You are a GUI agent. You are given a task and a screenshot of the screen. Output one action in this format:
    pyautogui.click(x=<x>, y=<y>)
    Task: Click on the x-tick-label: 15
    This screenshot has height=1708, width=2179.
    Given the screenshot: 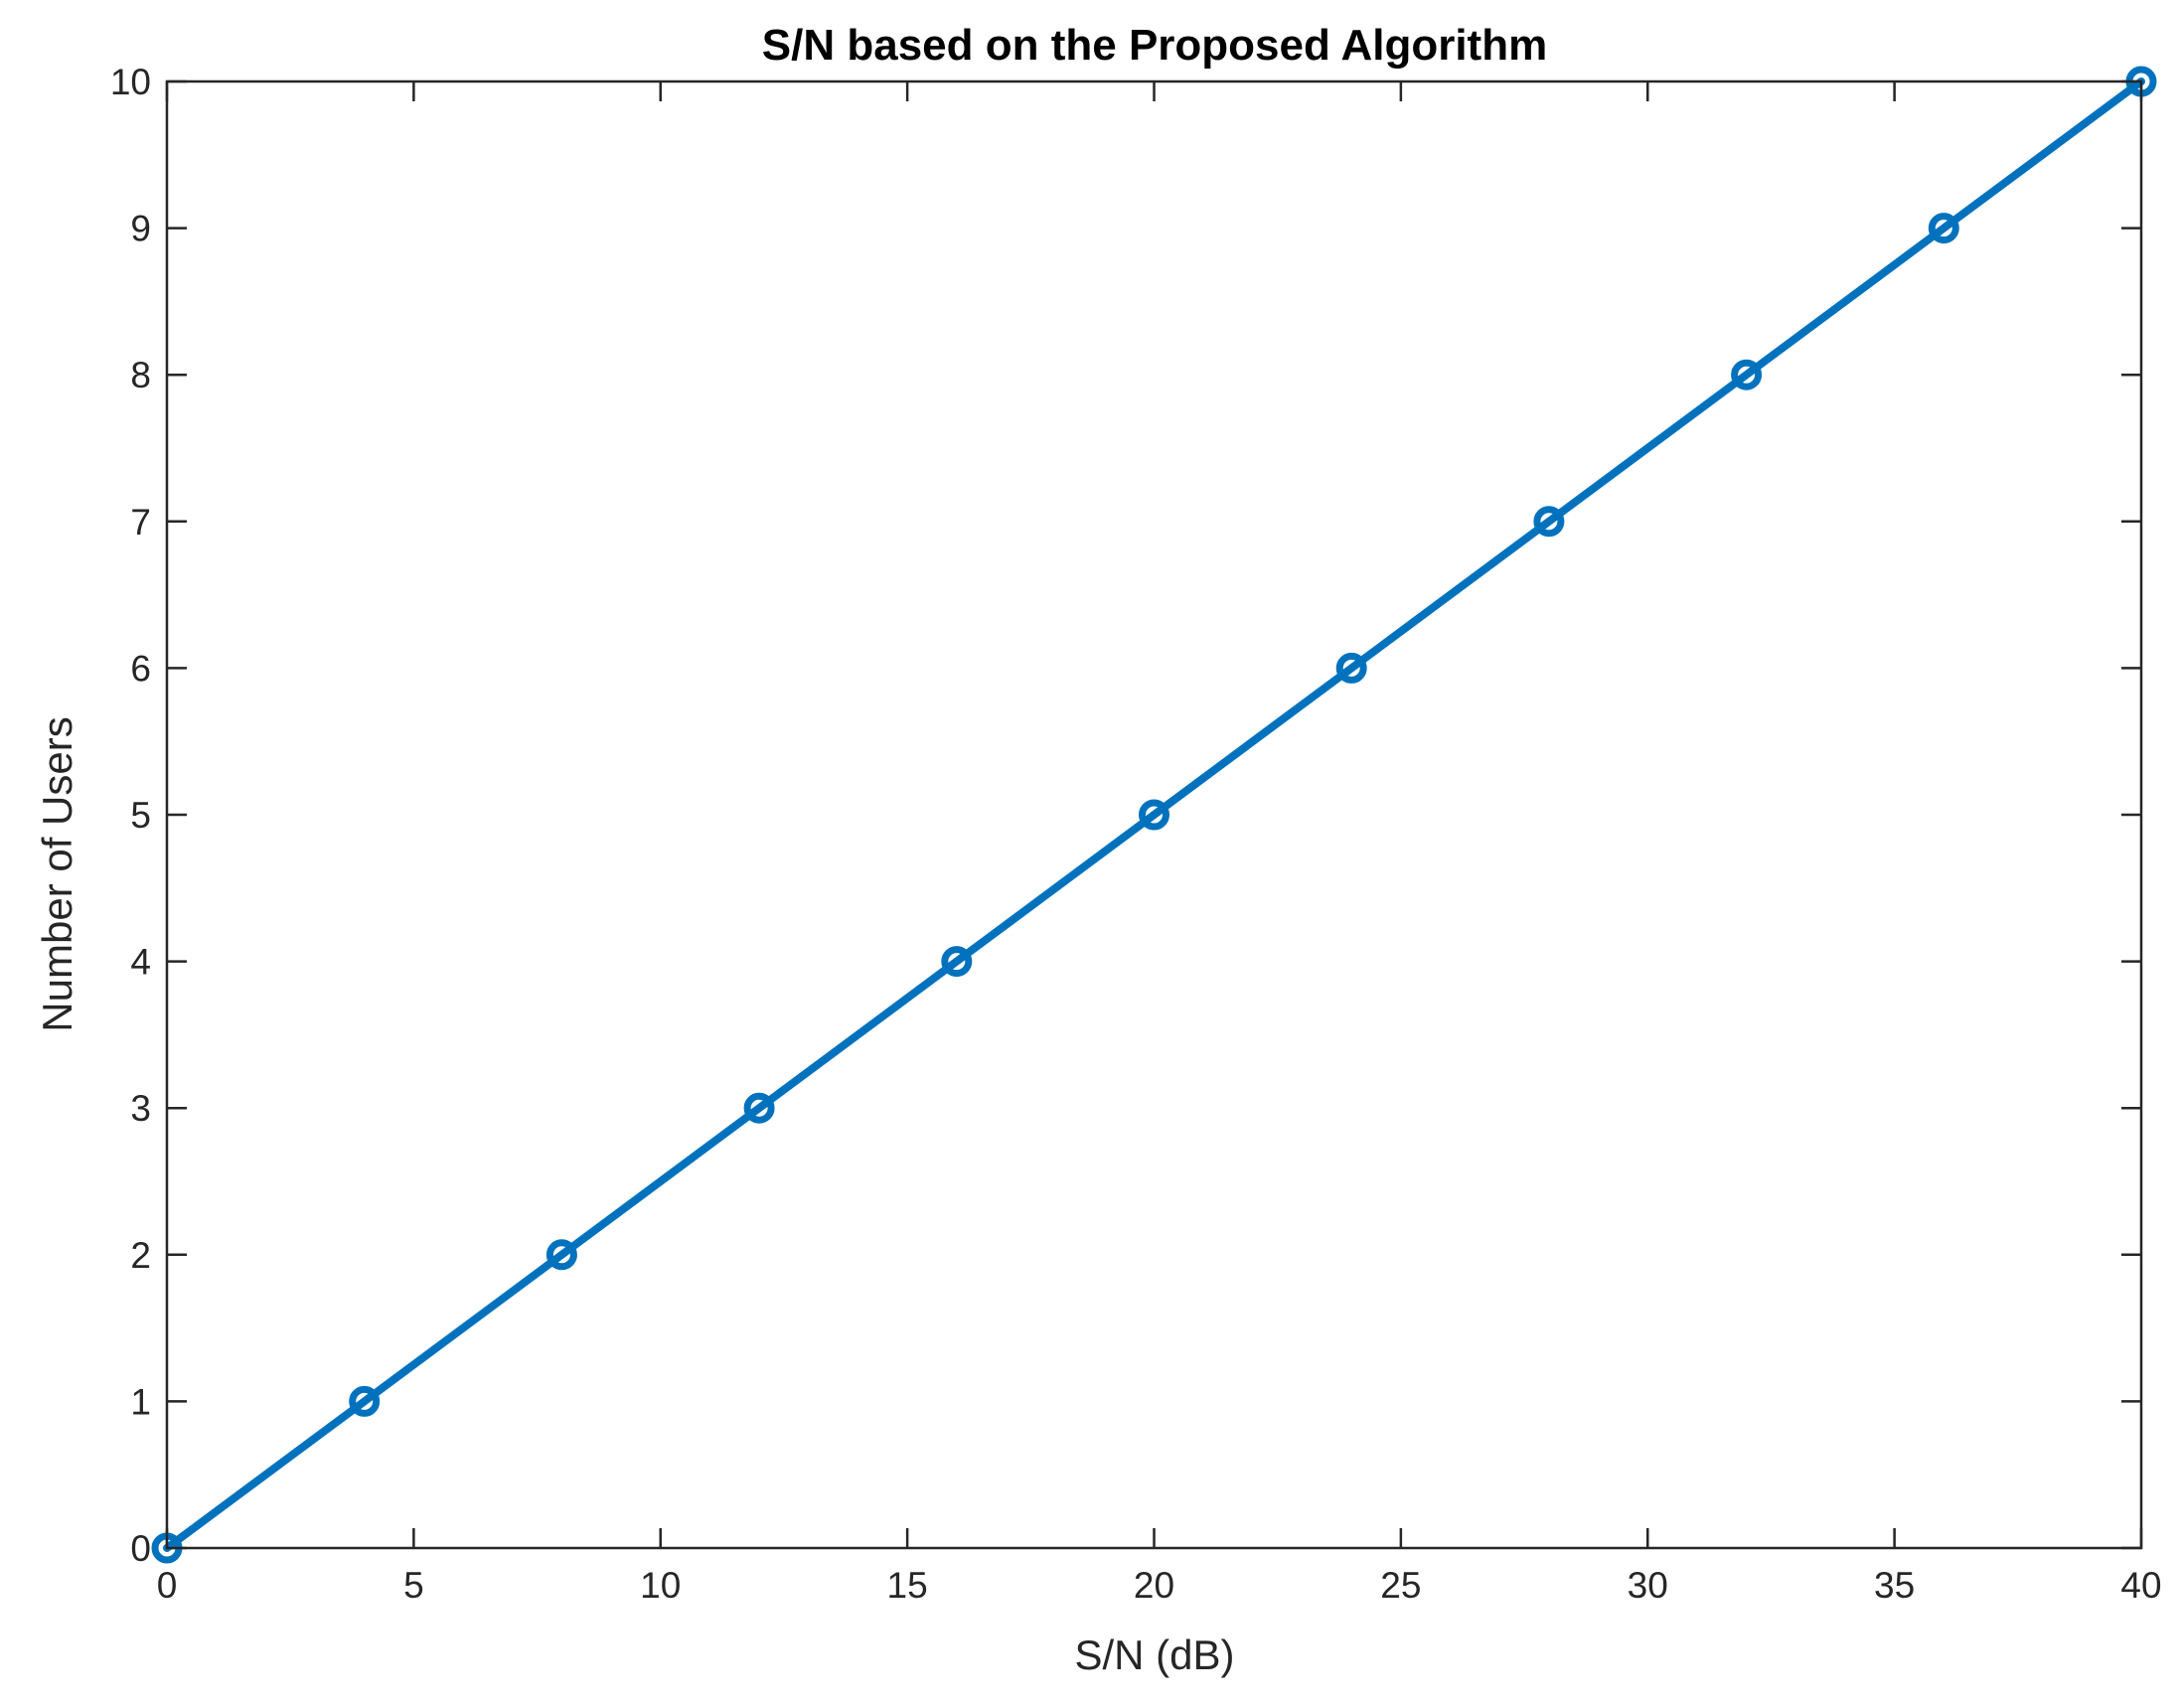 What is the action you would take?
    pyautogui.click(x=907, y=1585)
    